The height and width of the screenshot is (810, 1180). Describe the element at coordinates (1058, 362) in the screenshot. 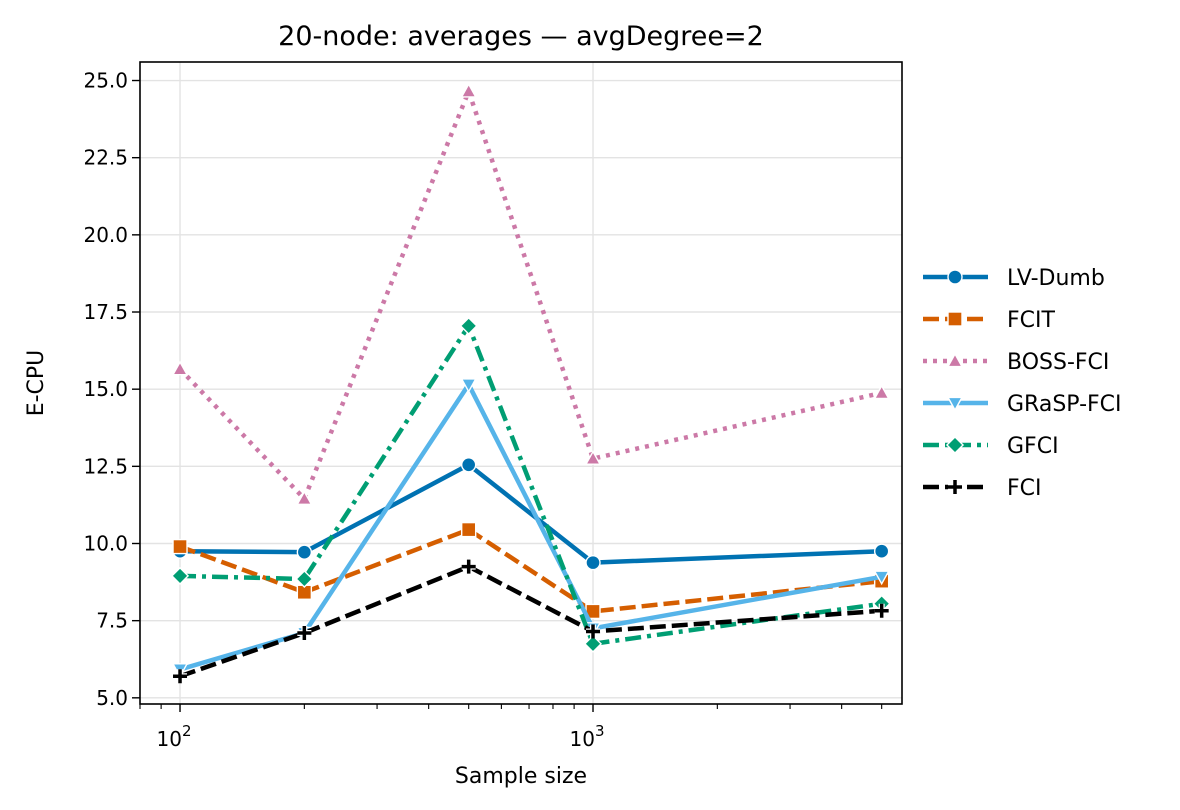

I see `legend-label: BOSS-FCI` at that location.